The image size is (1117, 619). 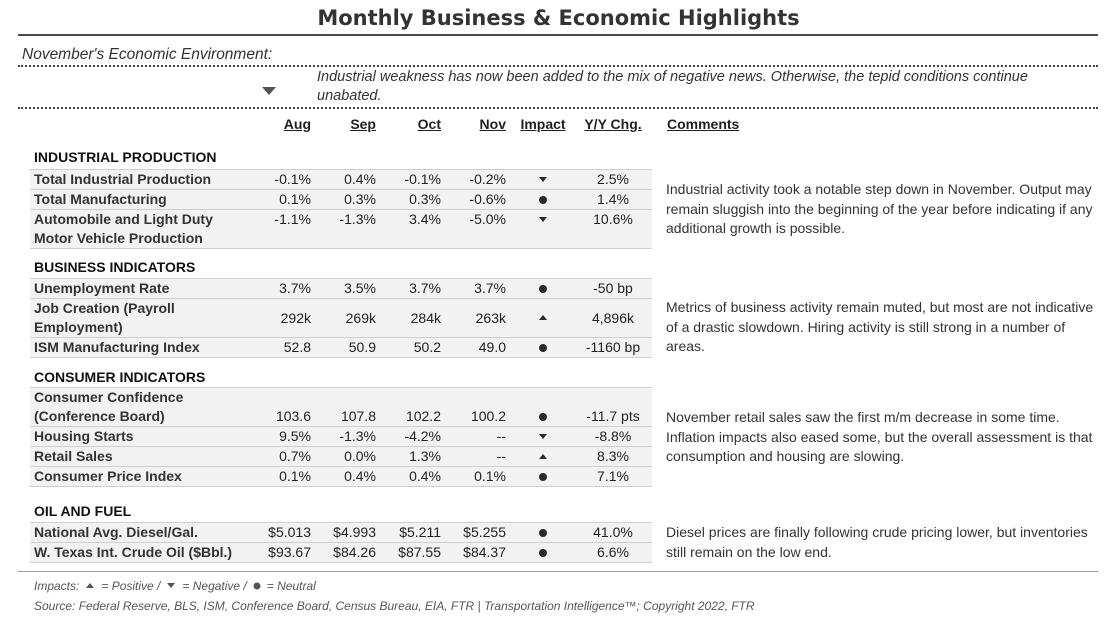 What do you see at coordinates (84, 436) in the screenshot?
I see `row-label-housing-starts: Housing Starts` at bounding box center [84, 436].